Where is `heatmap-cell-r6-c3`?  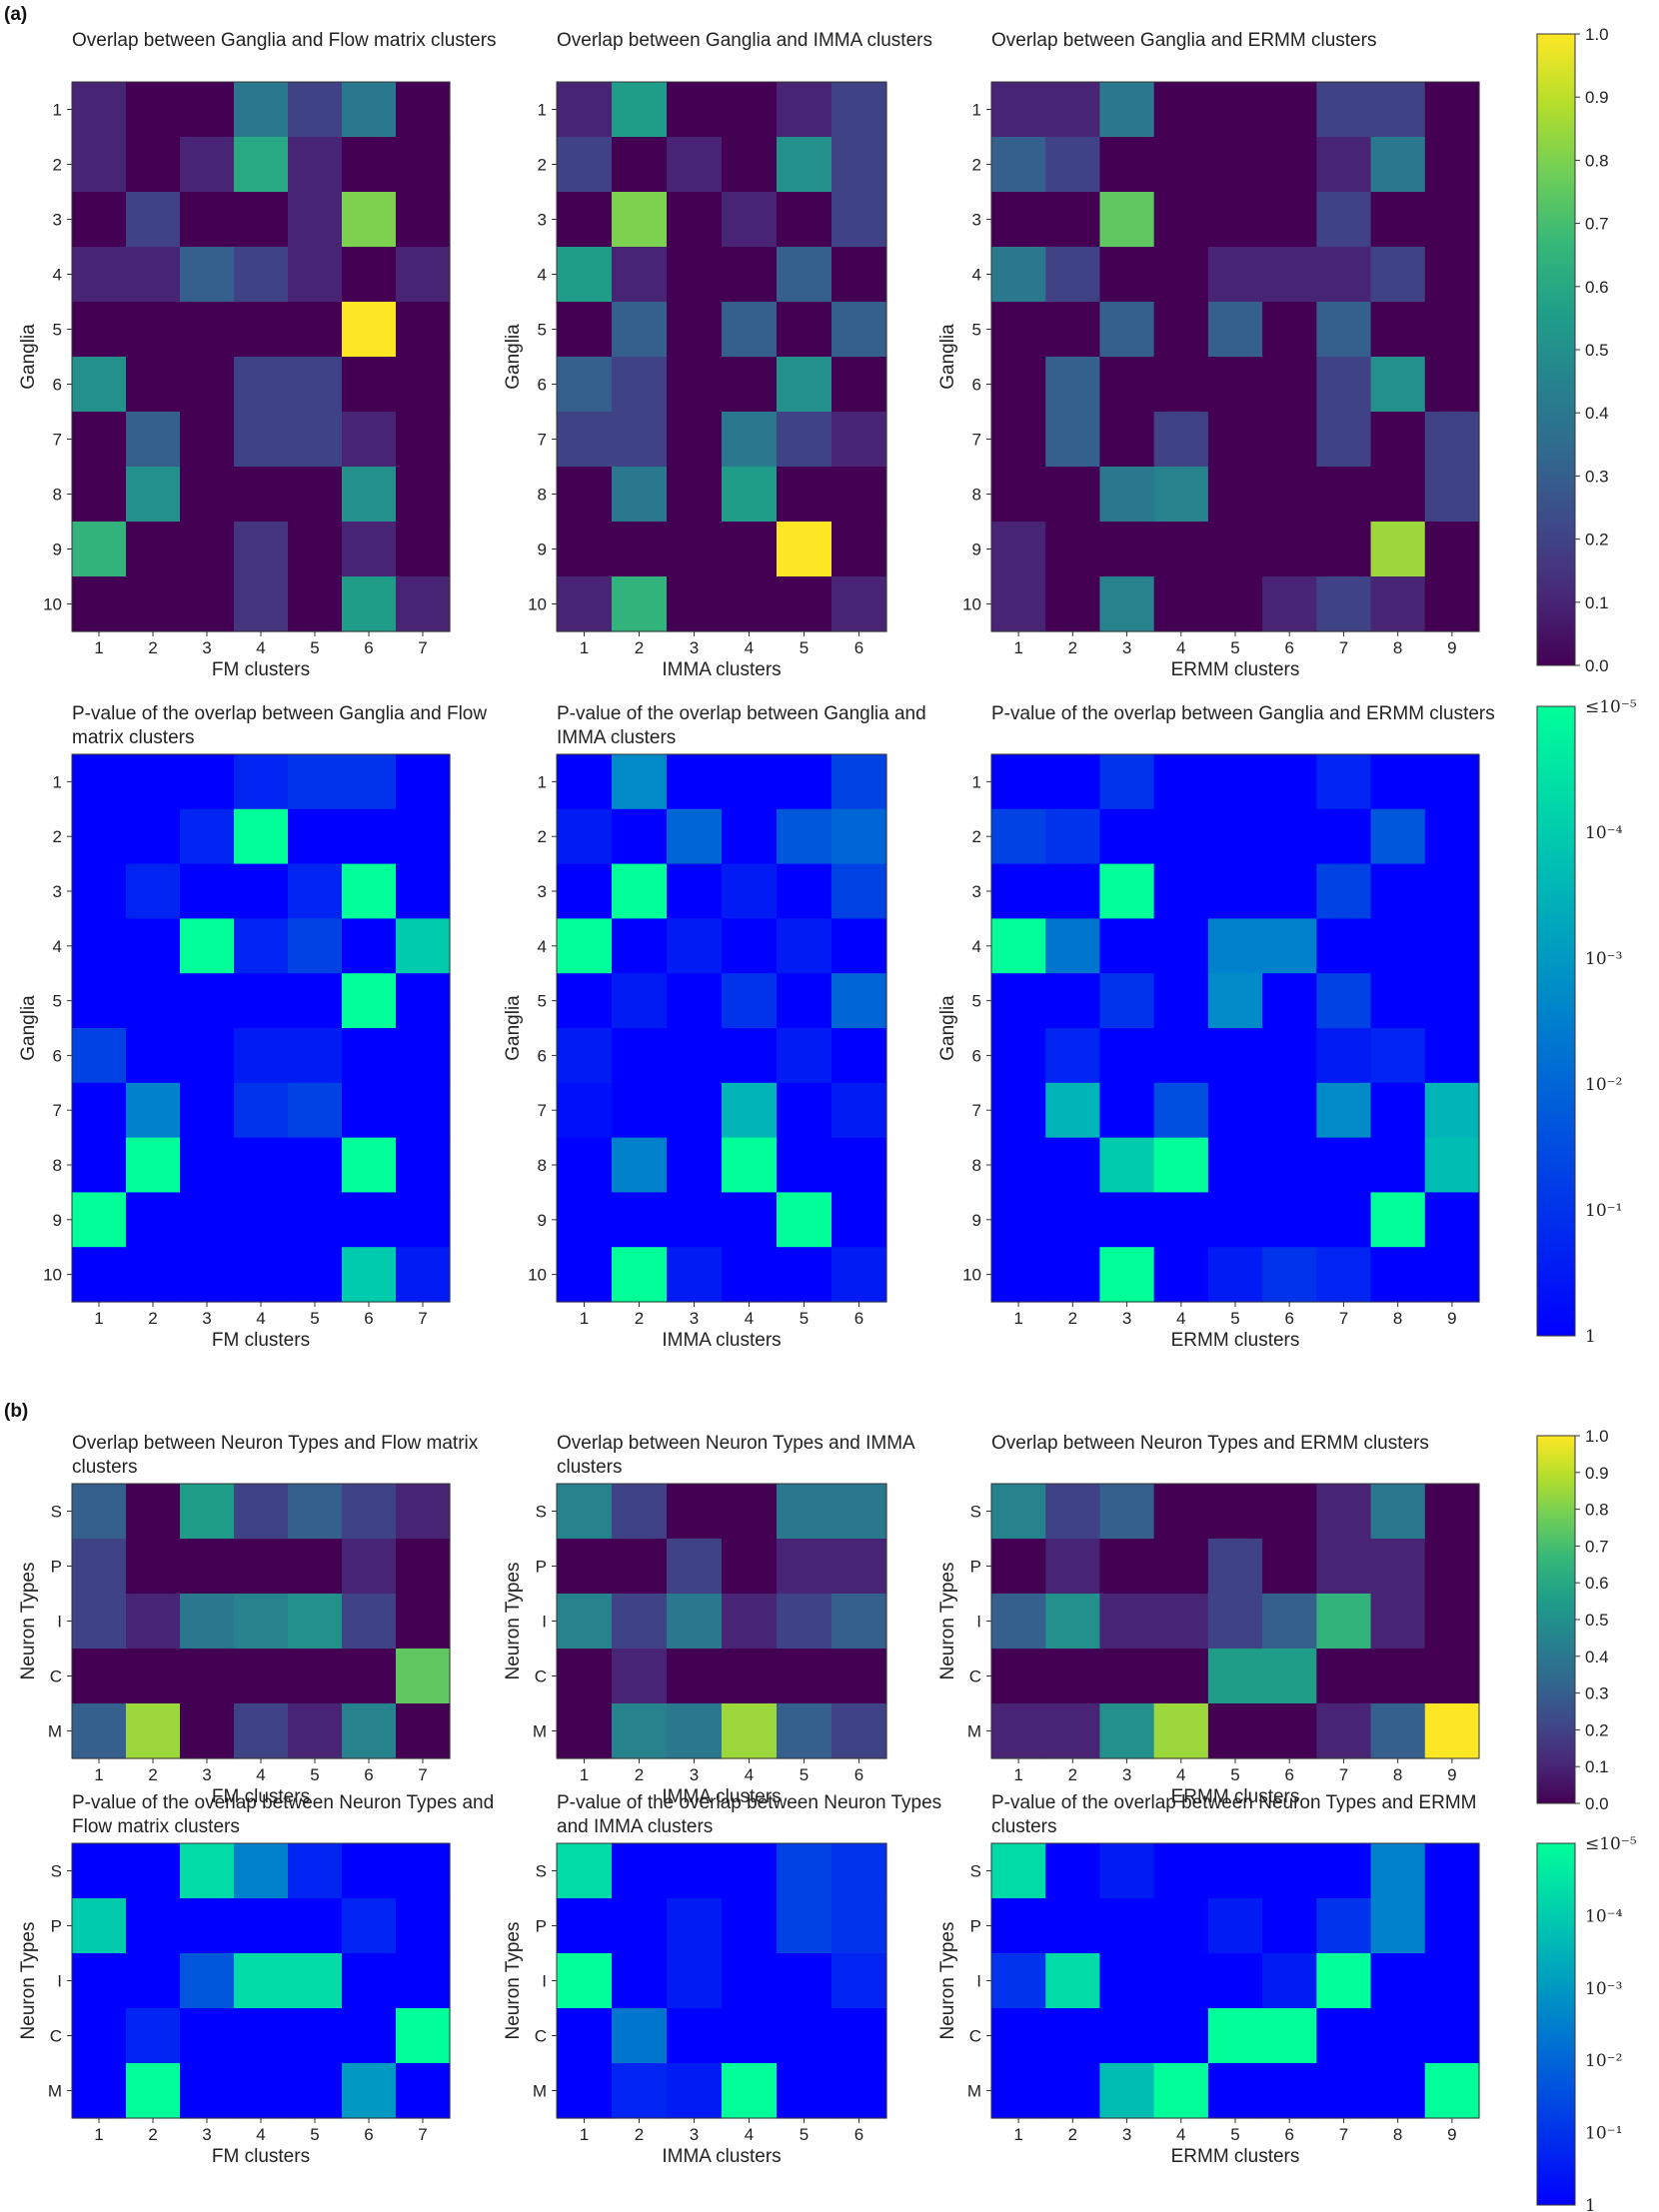 heatmap-cell-r6-c3 is located at coordinates (208, 1056).